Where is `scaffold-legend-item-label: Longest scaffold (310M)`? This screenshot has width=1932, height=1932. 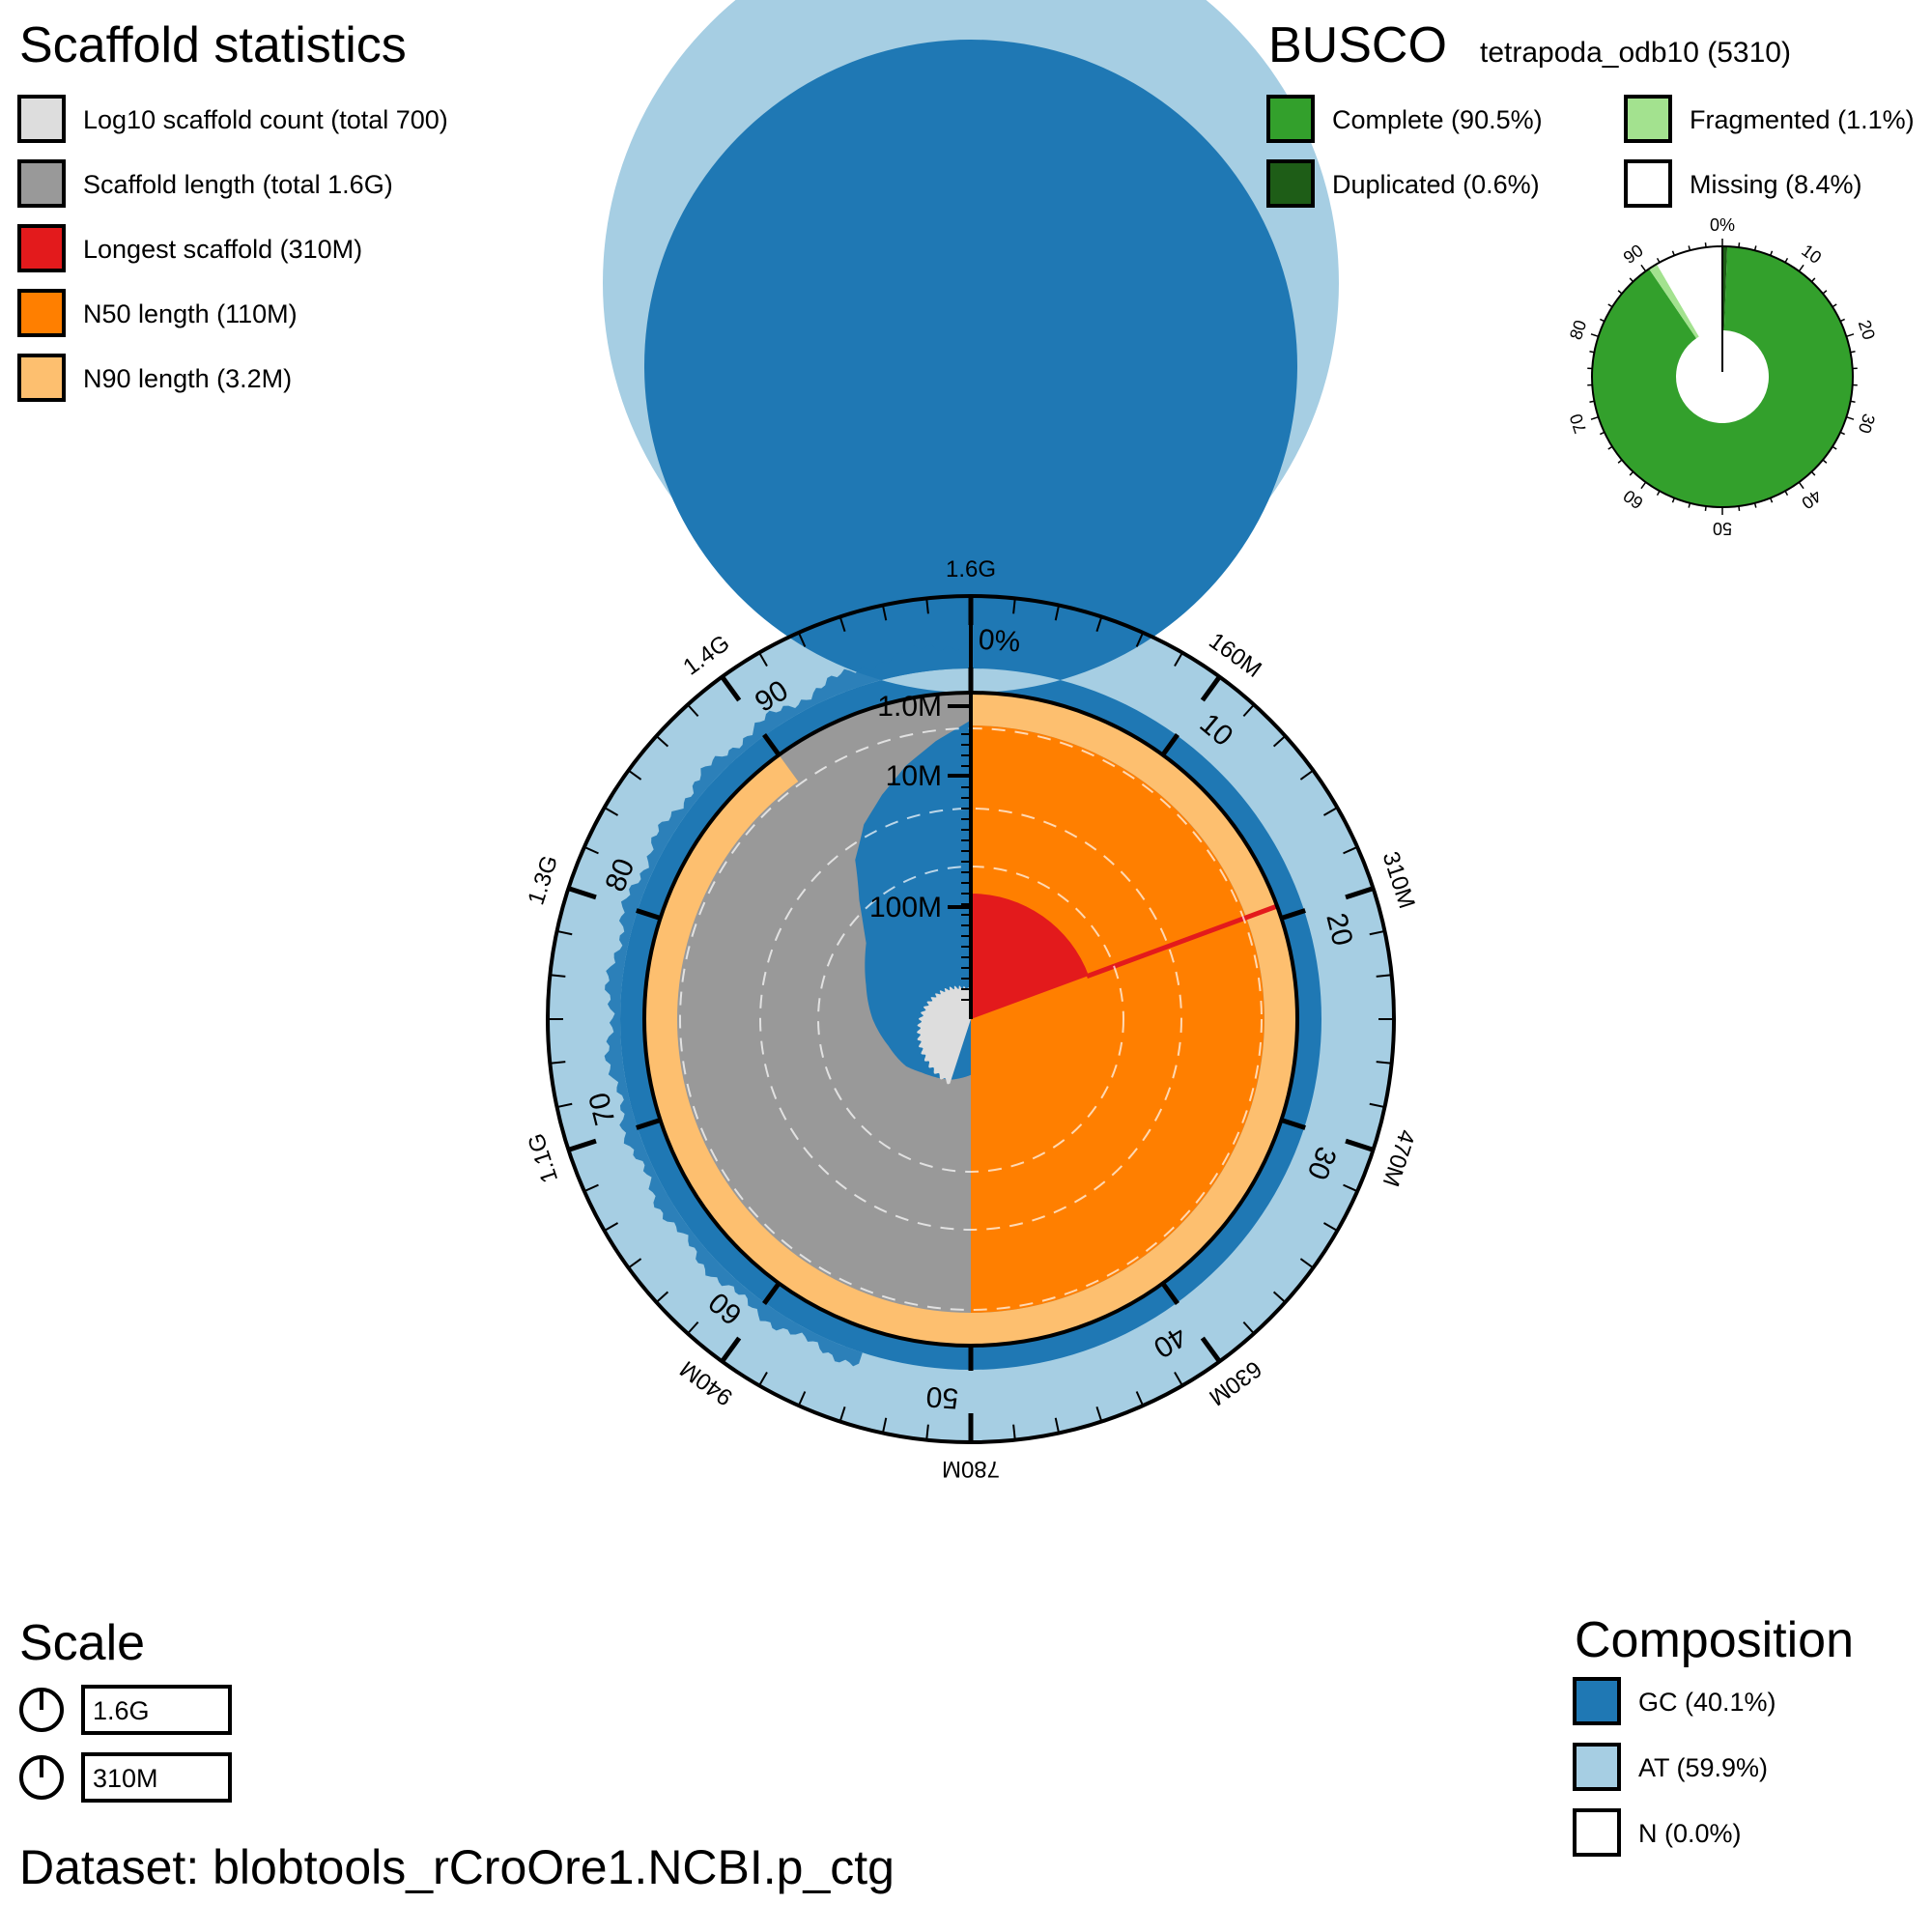
scaffold-legend-item-label: Longest scaffold (310M) is located at coordinates (222, 249).